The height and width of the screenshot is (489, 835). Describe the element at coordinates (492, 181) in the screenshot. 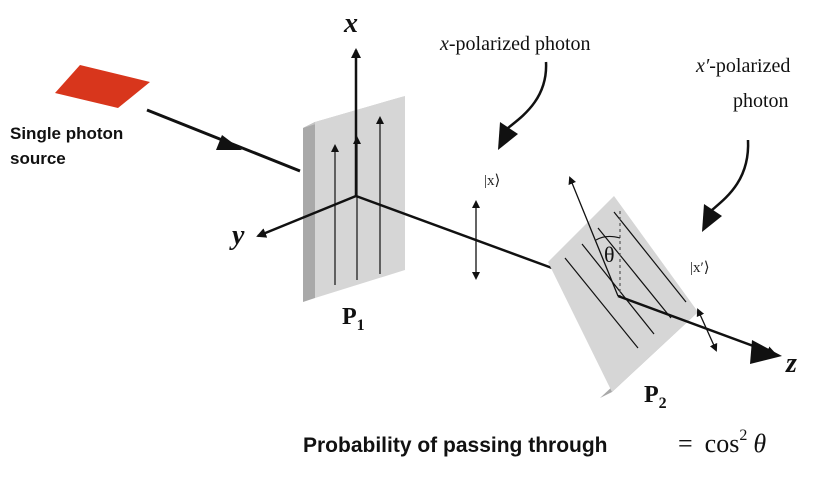

I see `ket-x-label: |x⟩` at that location.